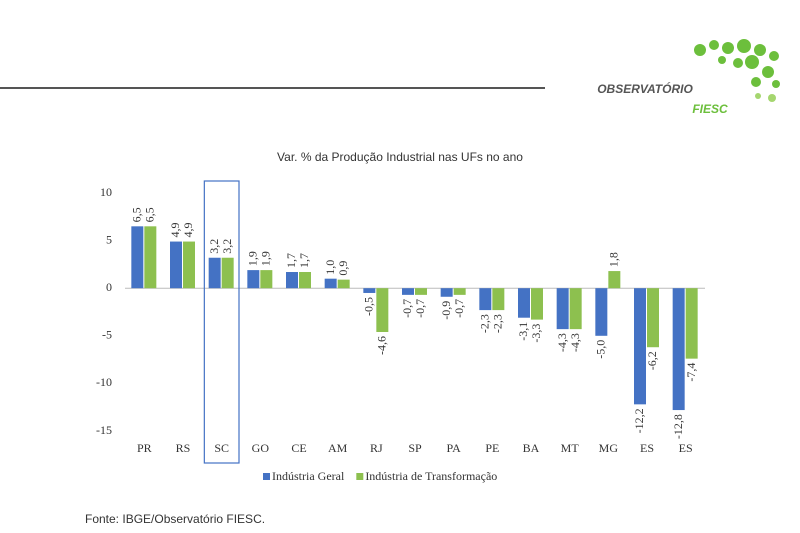 This screenshot has width=800, height=533. I want to click on value-label: -0,5, so click(369, 306).